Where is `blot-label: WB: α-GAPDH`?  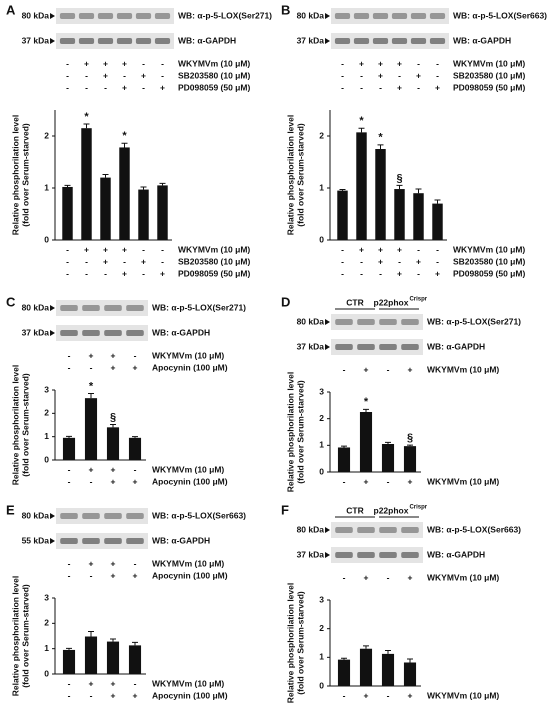 blot-label: WB: α-GAPDH is located at coordinates (456, 346).